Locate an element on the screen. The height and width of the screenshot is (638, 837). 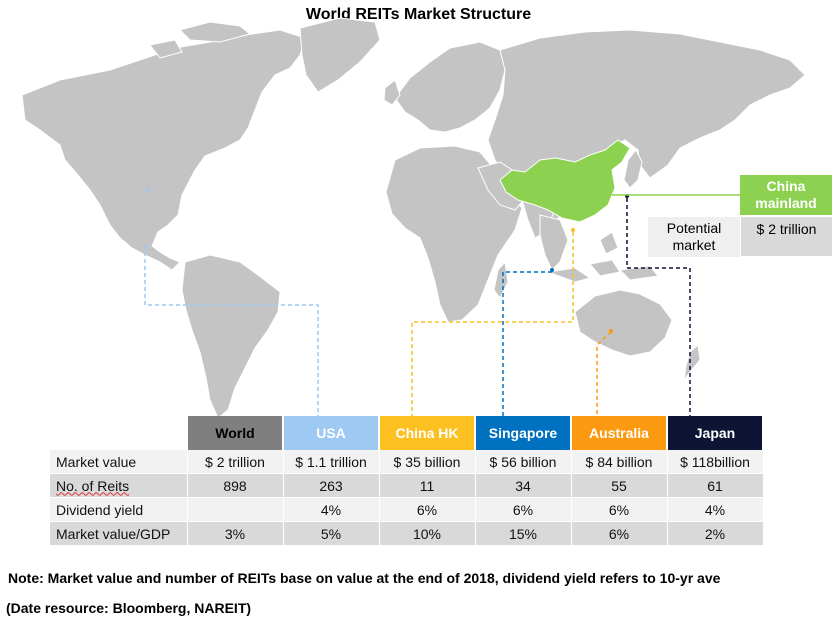
south-america-landmass is located at coordinates (231, 336).